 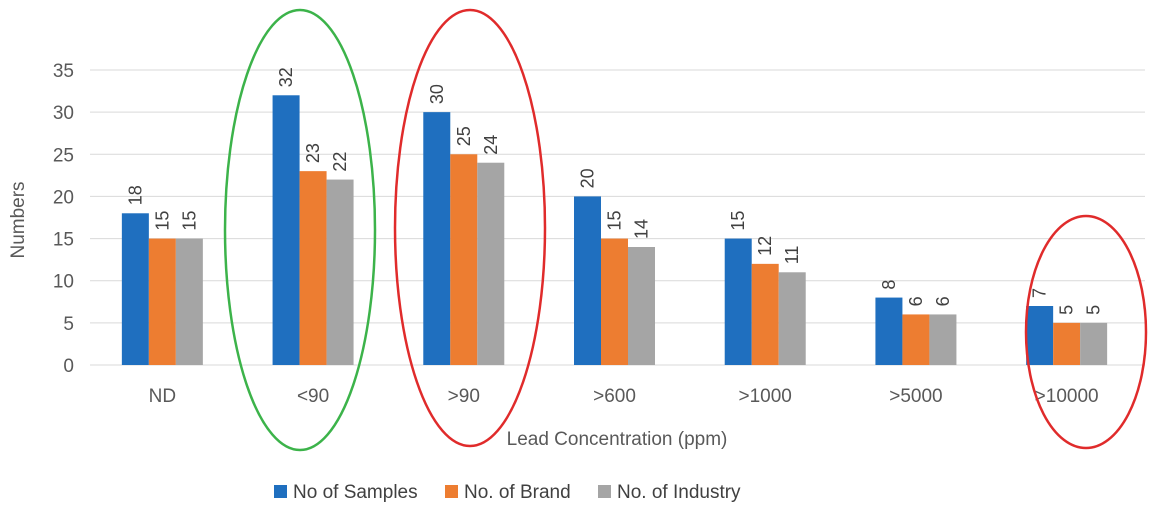 What do you see at coordinates (464, 136) in the screenshot?
I see `data-label: 25` at bounding box center [464, 136].